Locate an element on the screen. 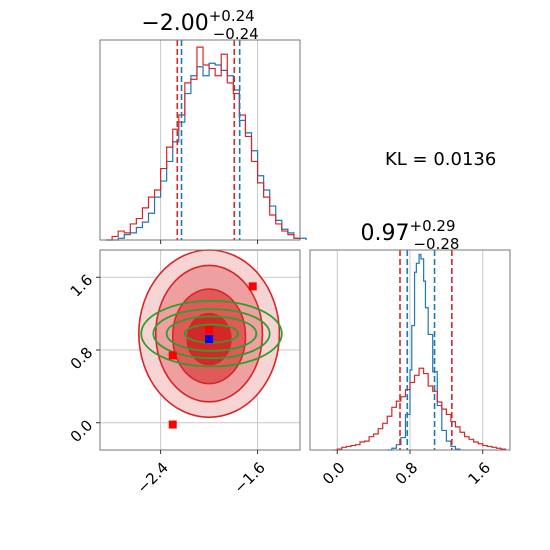 Image resolution: width=550 pixels, height=550 pixels. title-param1: −2.00+0.24 −0.24 is located at coordinates (199, 25).